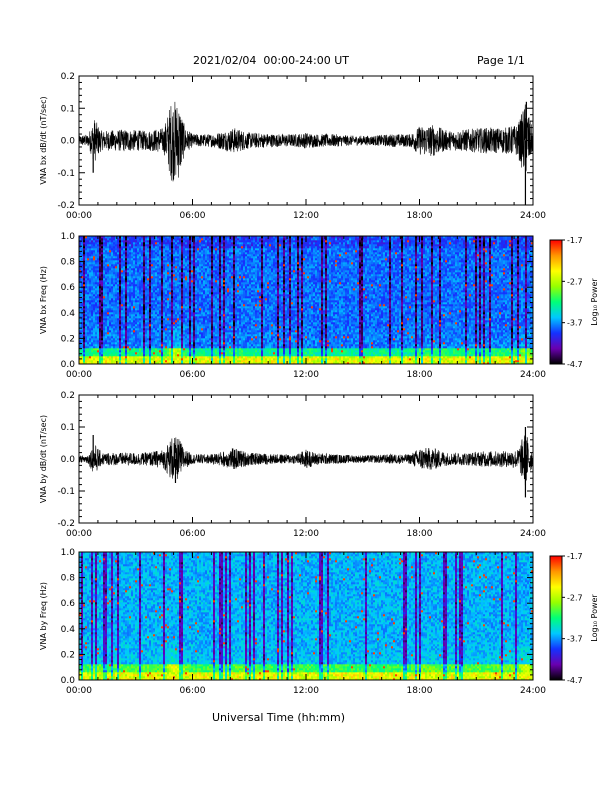 This screenshot has height=792, width=612. I want to click on x-axis-label: Universal Time (hh:mm), so click(278, 718).